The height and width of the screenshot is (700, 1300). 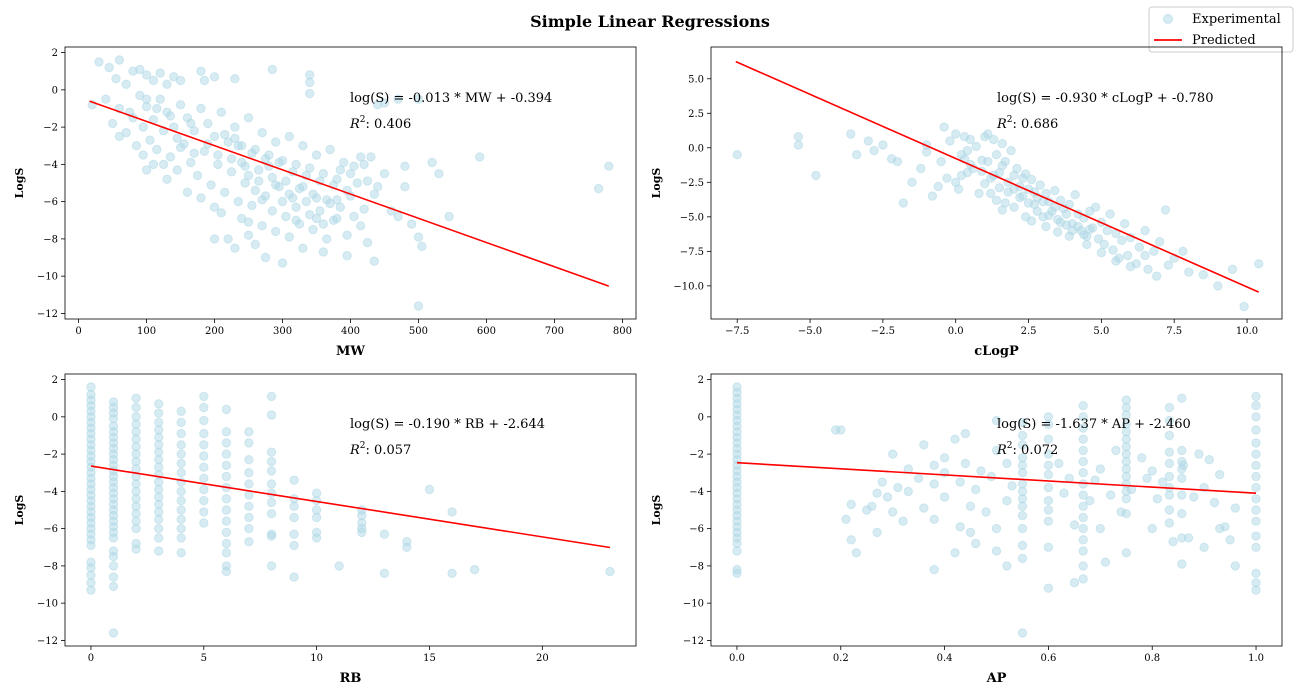 What do you see at coordinates (554, 331) in the screenshot?
I see `x-tick-label: 700` at bounding box center [554, 331].